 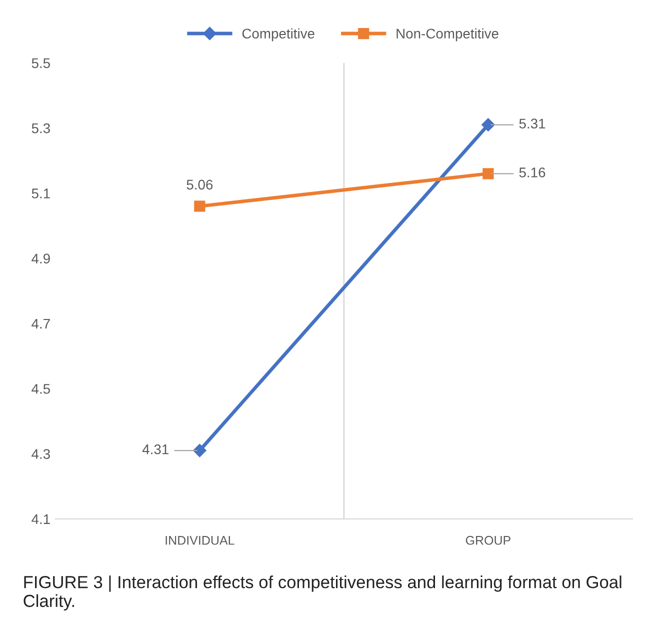 I want to click on data-label: 5.31, so click(x=532, y=123).